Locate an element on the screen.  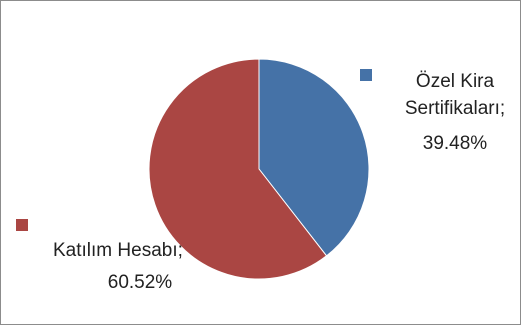
slice-label-katilim: Katılım Hesabı; 60.52% is located at coordinates (99, 256).